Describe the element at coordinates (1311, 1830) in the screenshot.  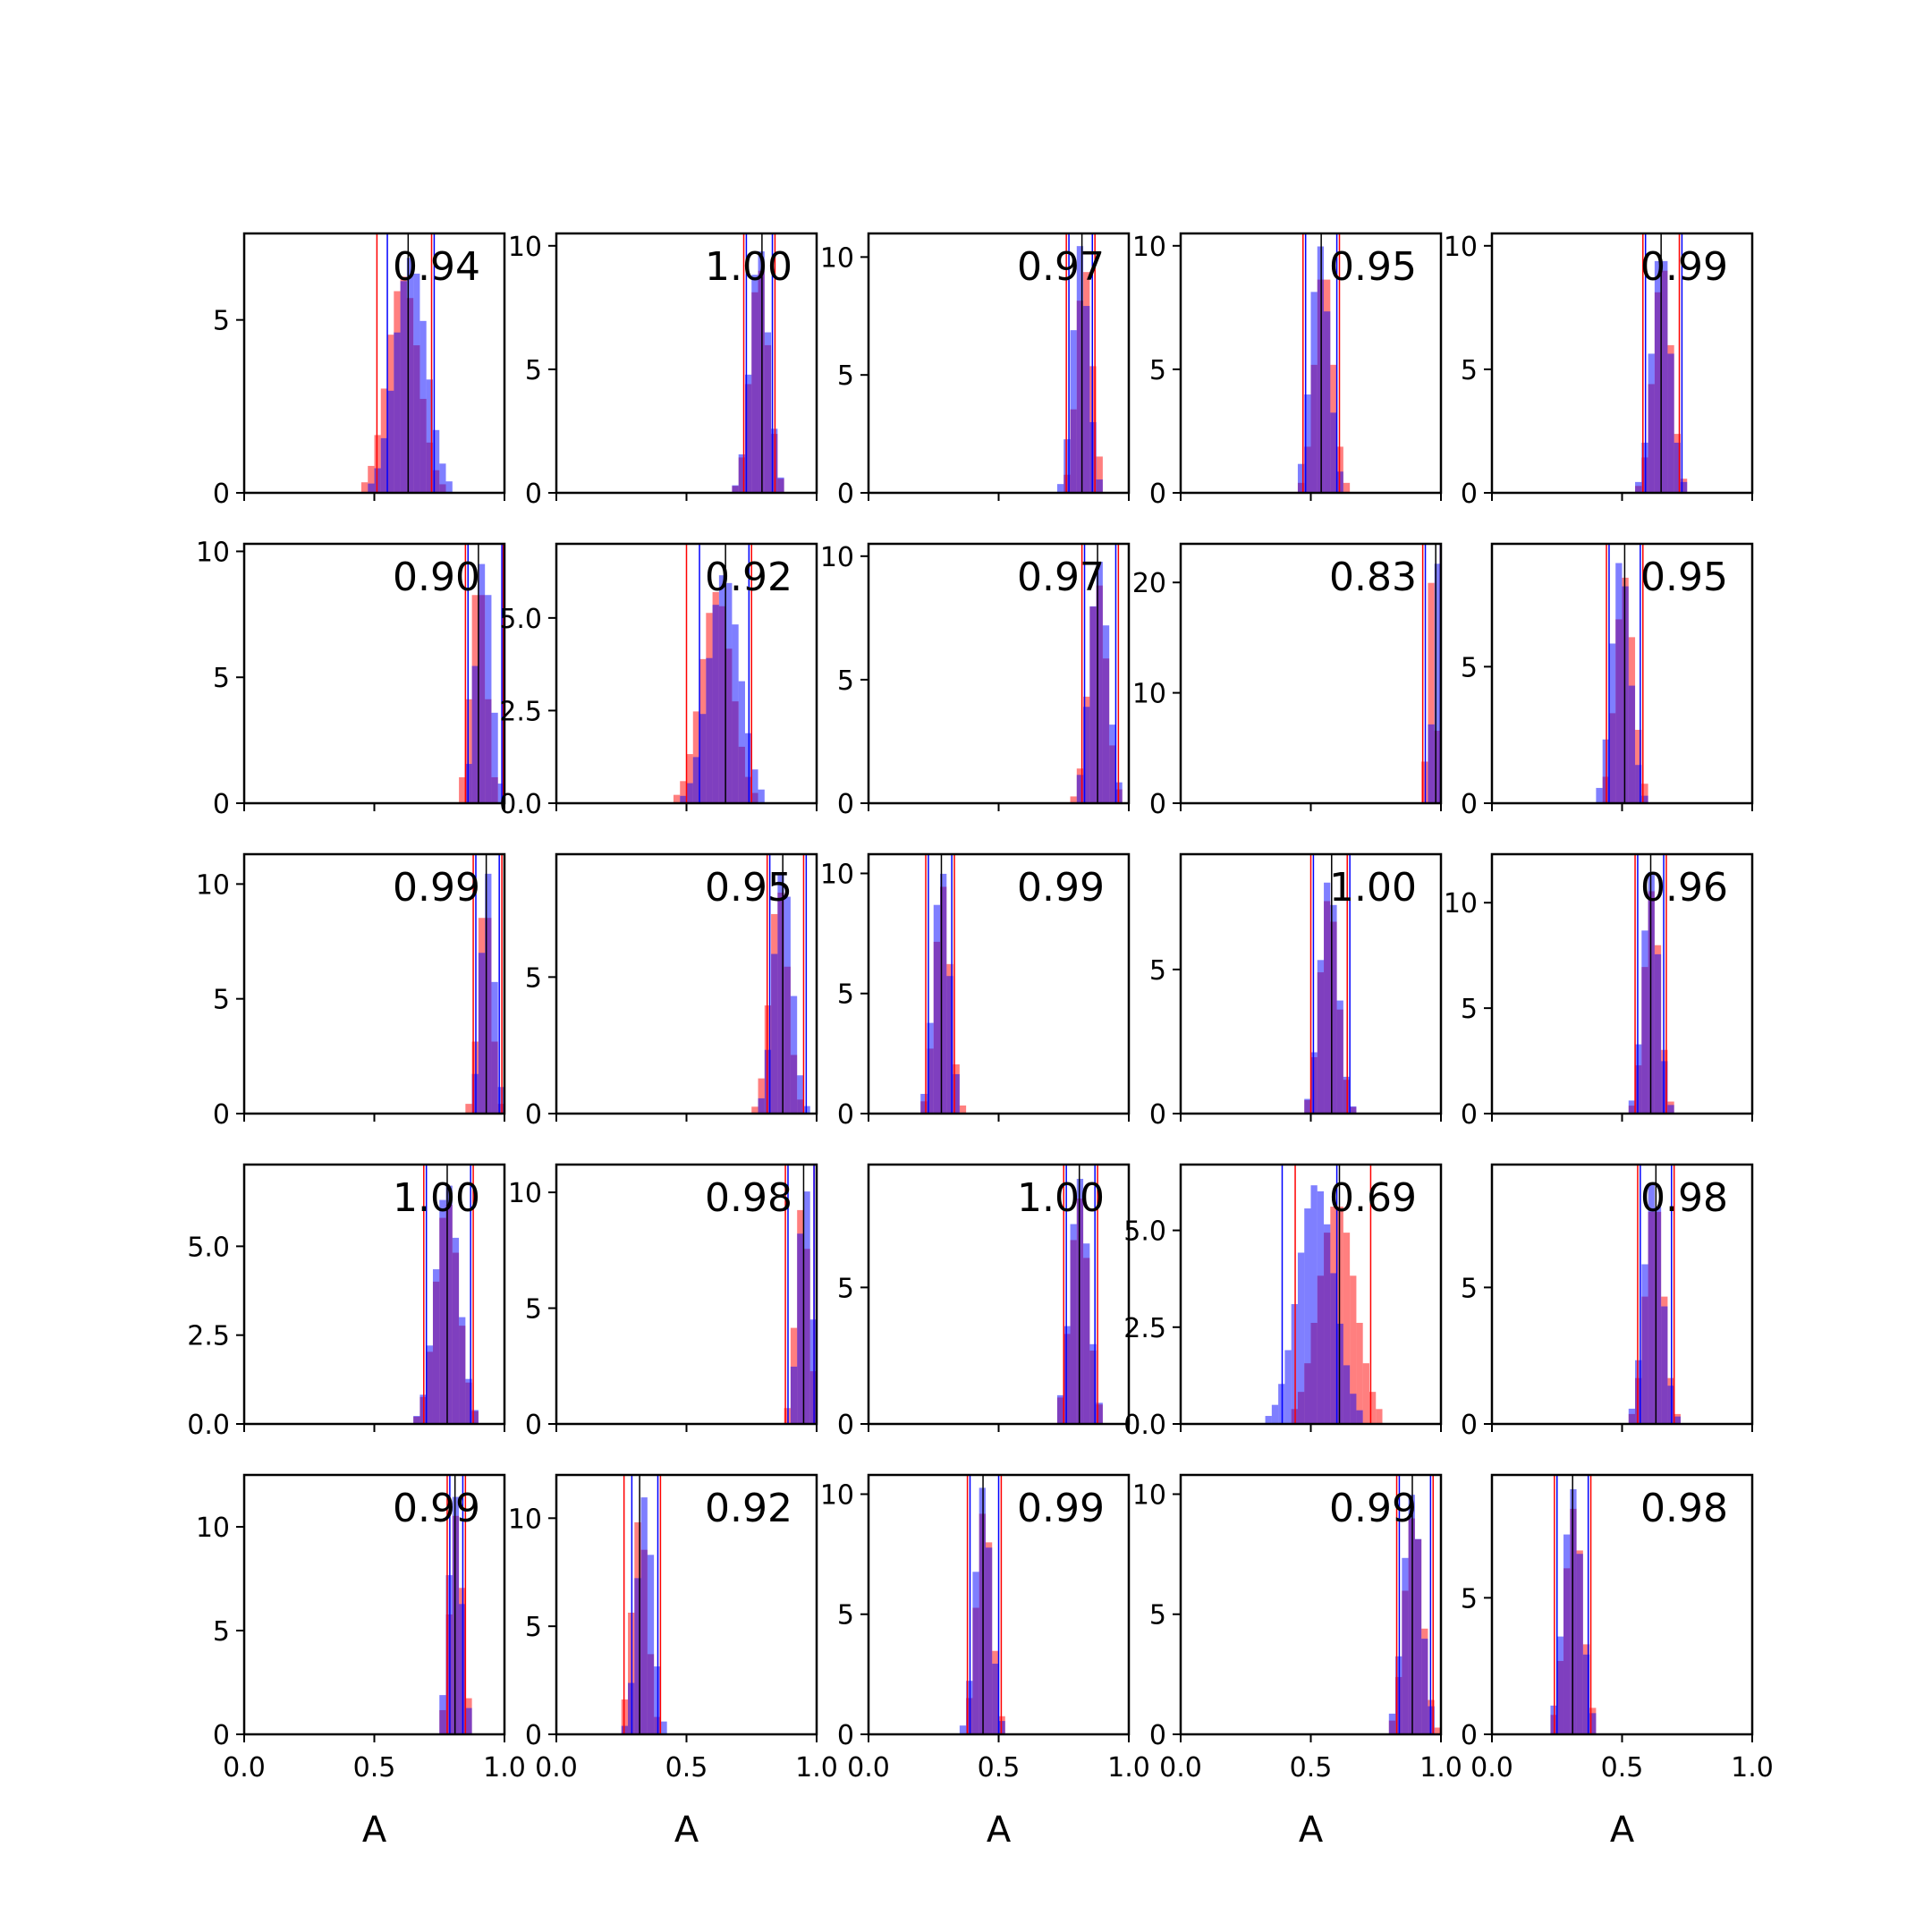
I see `x-axis-label-col-4: A` at that location.